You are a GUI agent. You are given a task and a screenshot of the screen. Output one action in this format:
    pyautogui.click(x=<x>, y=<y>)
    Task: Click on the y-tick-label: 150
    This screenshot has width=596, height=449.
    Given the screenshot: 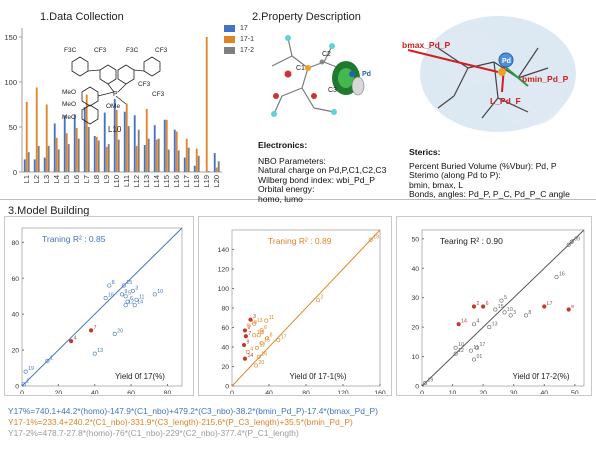 What is the action you would take?
    pyautogui.click(x=10, y=37)
    